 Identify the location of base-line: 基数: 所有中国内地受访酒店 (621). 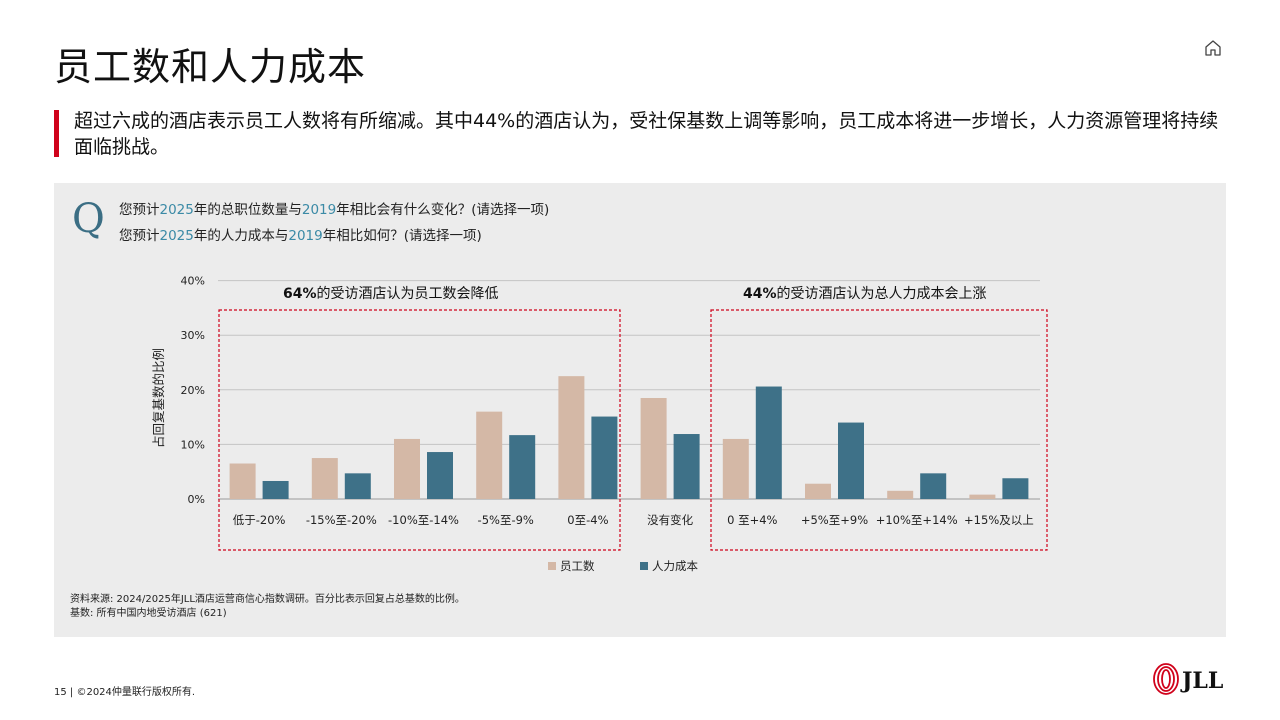
(148, 613).